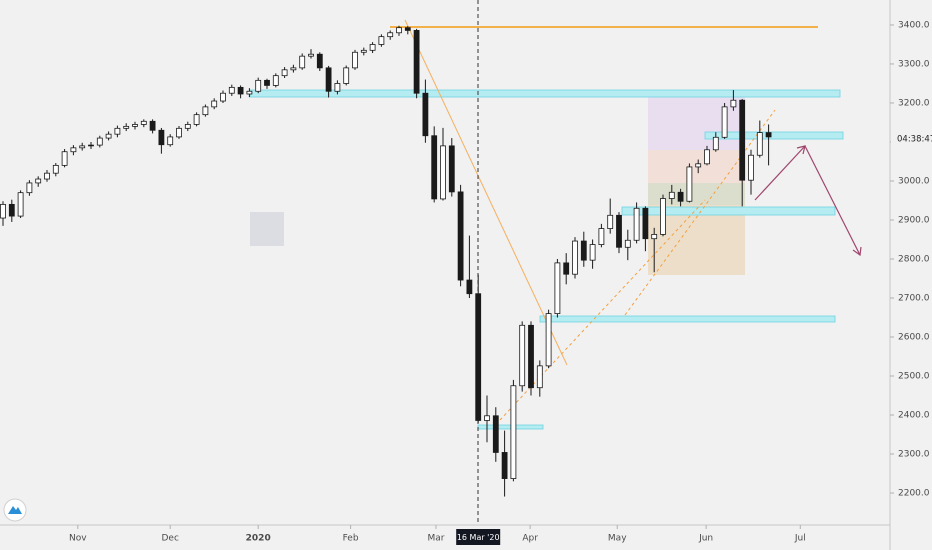  I want to click on y-tick-label: 2700.0, so click(914, 298).